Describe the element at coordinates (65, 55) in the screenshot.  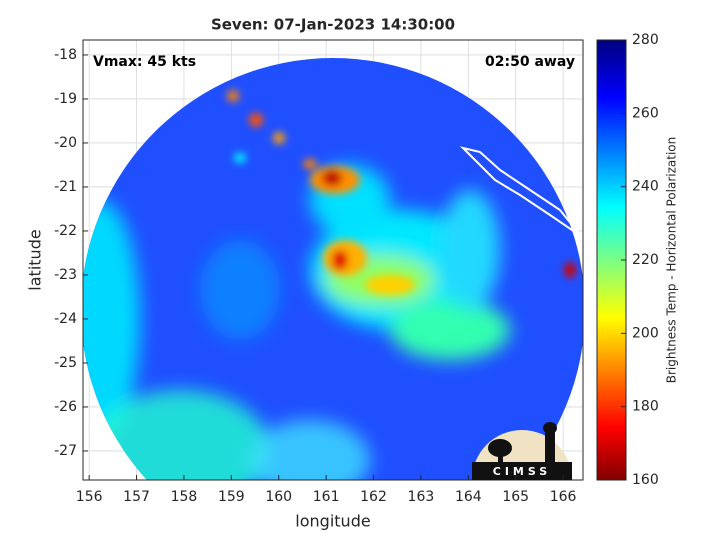
I see `y-tick-label: -18` at that location.